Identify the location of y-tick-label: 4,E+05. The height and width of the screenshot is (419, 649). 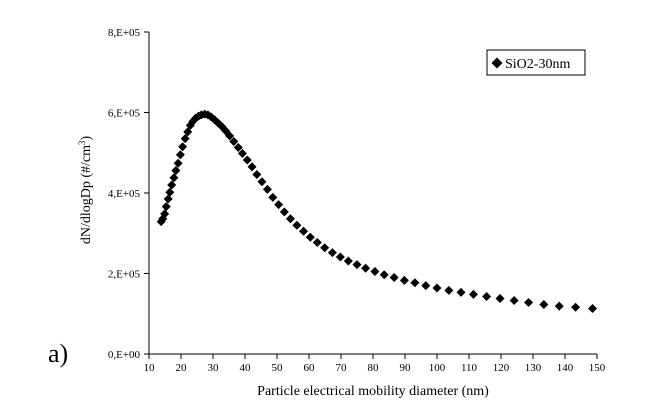
(124, 194).